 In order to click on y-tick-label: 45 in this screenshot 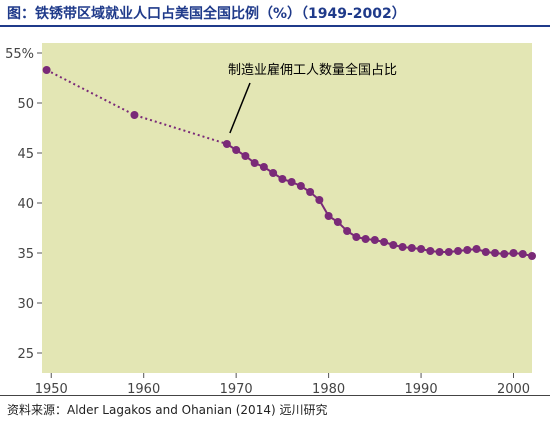, I will do `click(25, 154)`.